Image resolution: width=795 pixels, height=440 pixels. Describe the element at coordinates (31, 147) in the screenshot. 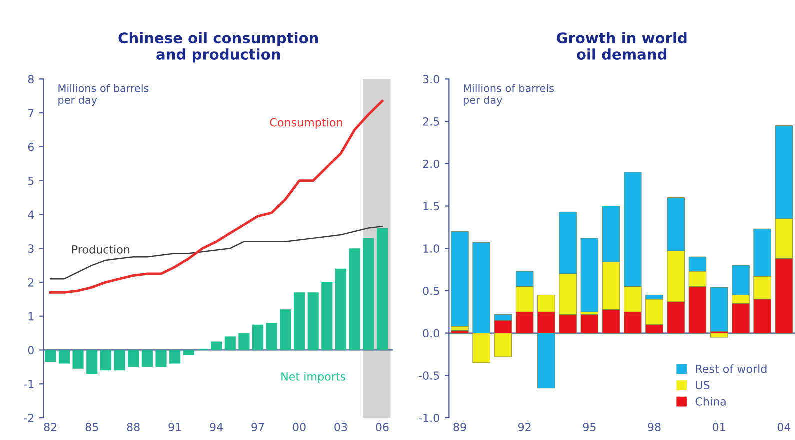

I see `y-tick-label: 6` at that location.